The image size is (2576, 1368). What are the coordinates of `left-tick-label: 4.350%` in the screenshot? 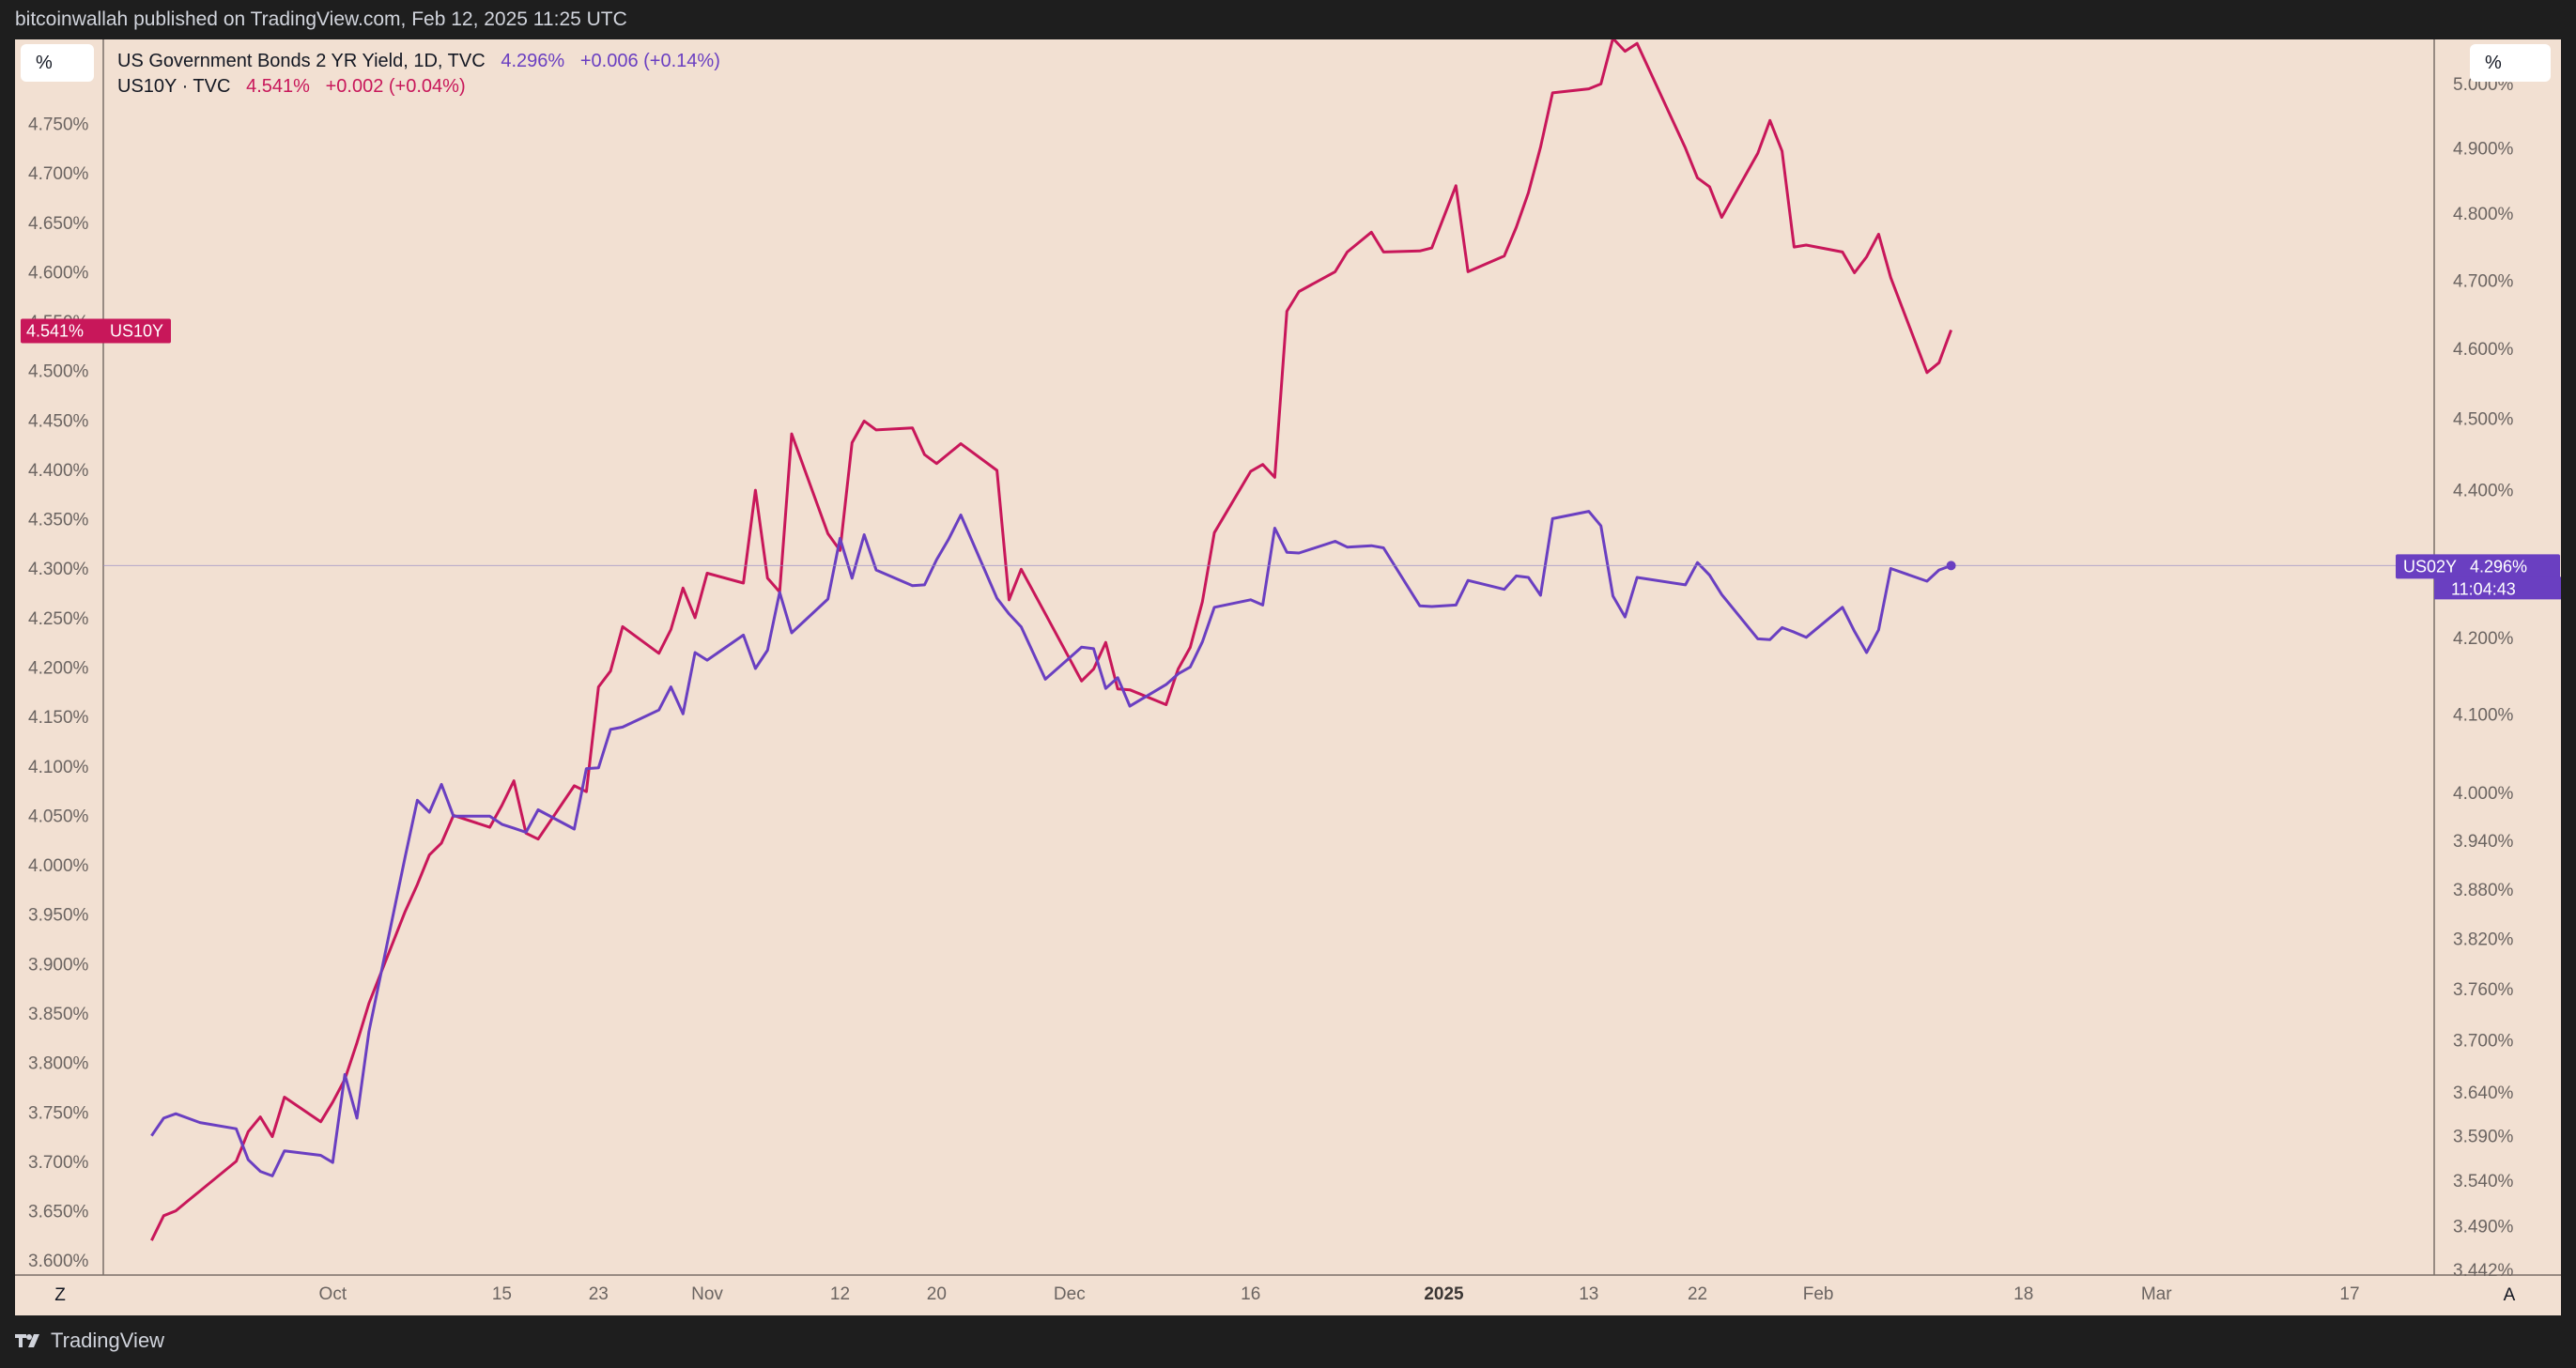 It's located at (58, 520).